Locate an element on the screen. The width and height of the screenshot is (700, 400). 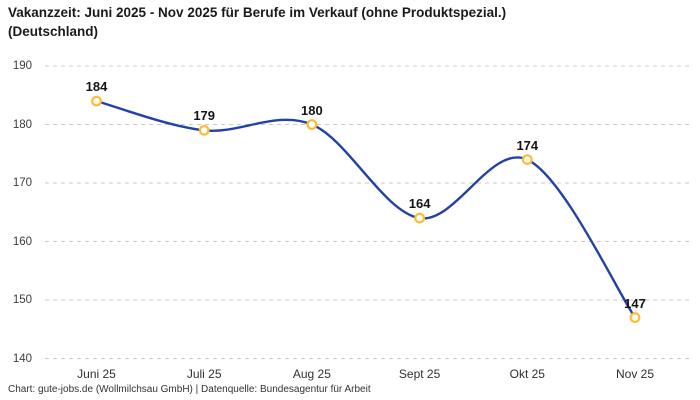
data-point-label: 184 is located at coordinates (96, 87).